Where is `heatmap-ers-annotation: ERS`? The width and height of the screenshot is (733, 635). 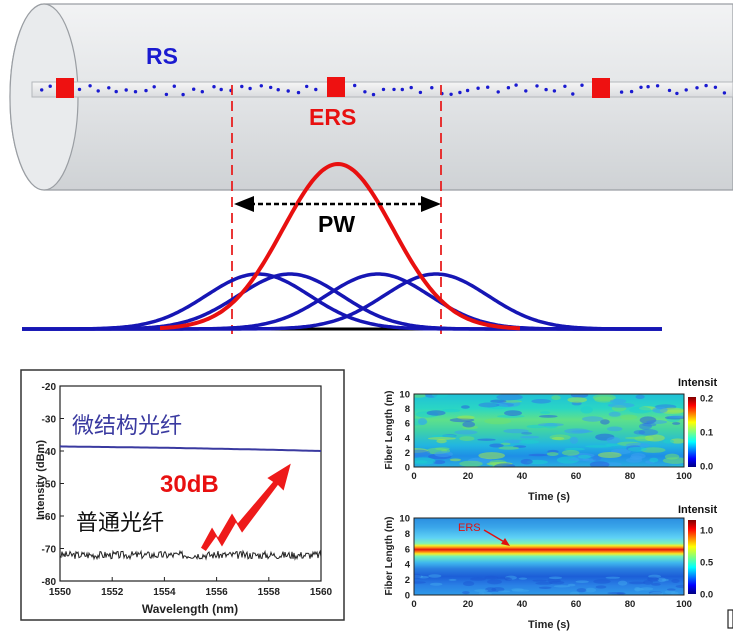 heatmap-ers-annotation: ERS is located at coordinates (469, 528).